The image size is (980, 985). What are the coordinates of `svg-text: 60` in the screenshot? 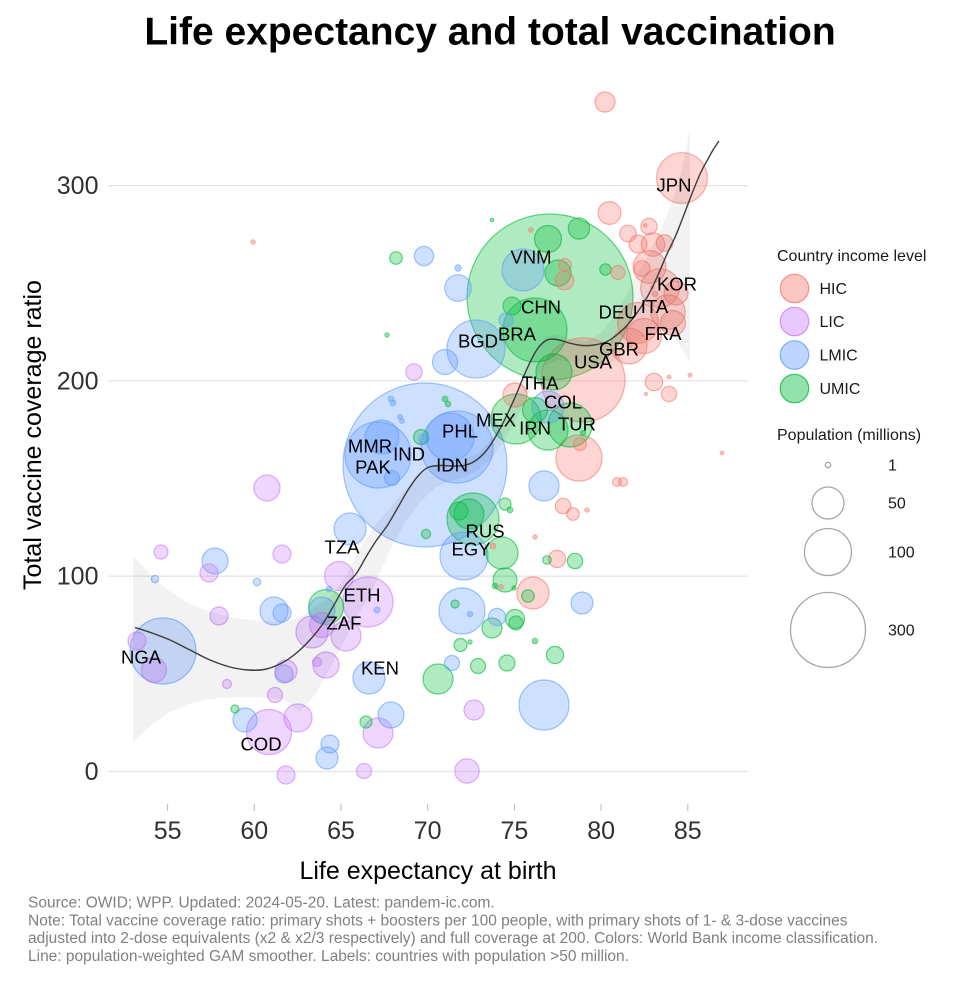 It's located at (254, 831).